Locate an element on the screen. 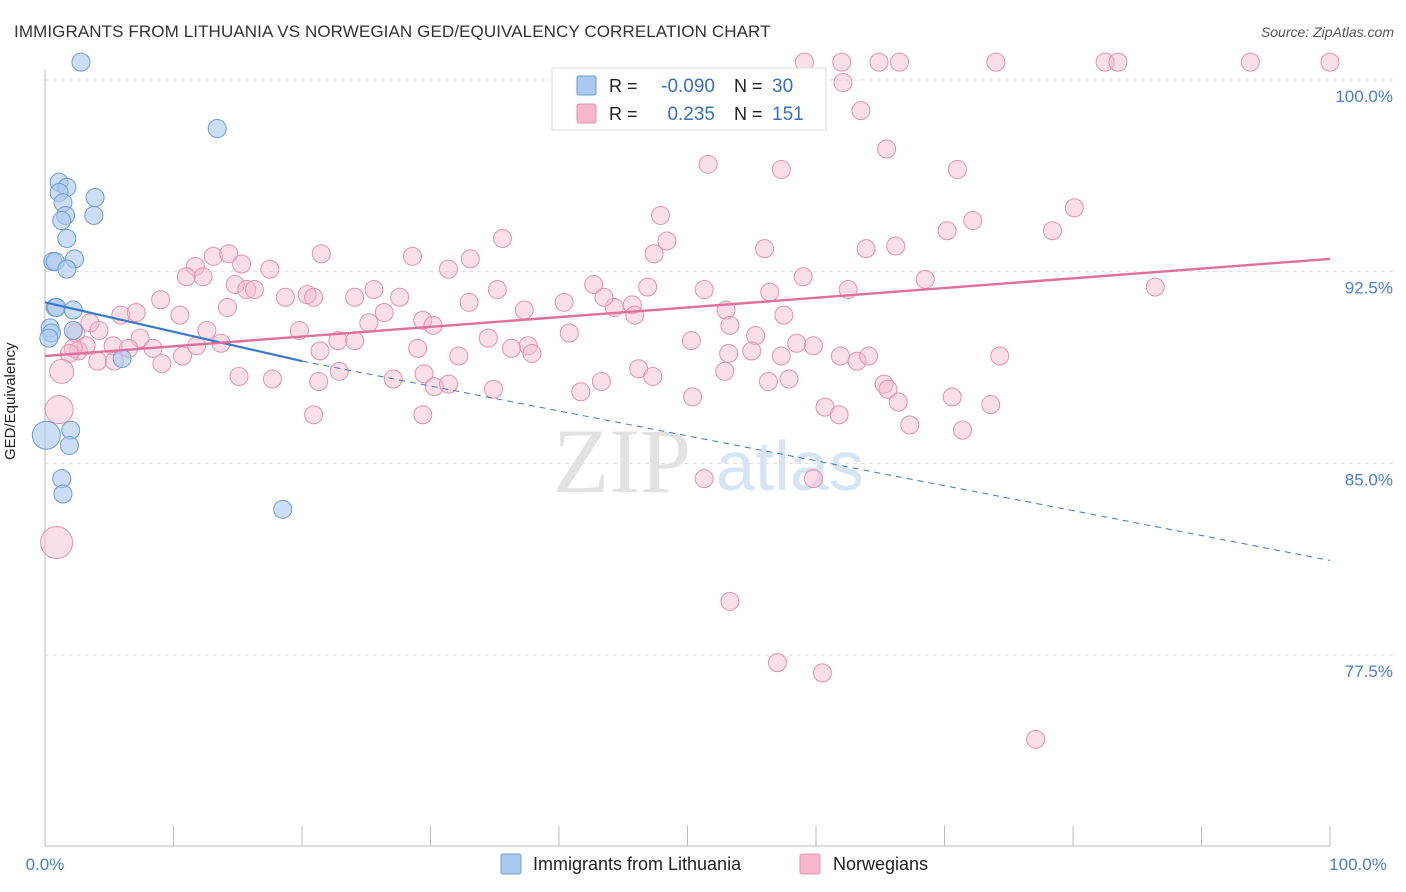 Image resolution: width=1406 pixels, height=892 pixels. series-lithuania-points is located at coordinates (162, 285).